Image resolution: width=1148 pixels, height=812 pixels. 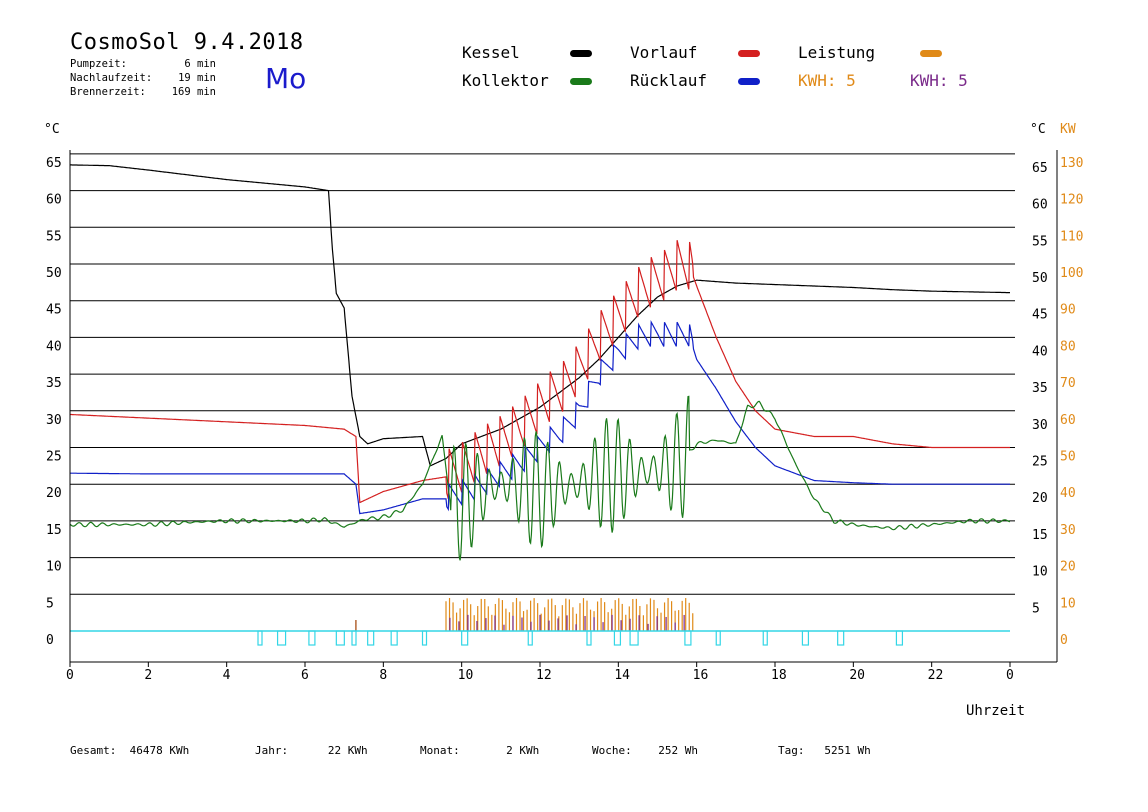 I want to click on y-right-tick-label: 35, so click(x=1040, y=388).